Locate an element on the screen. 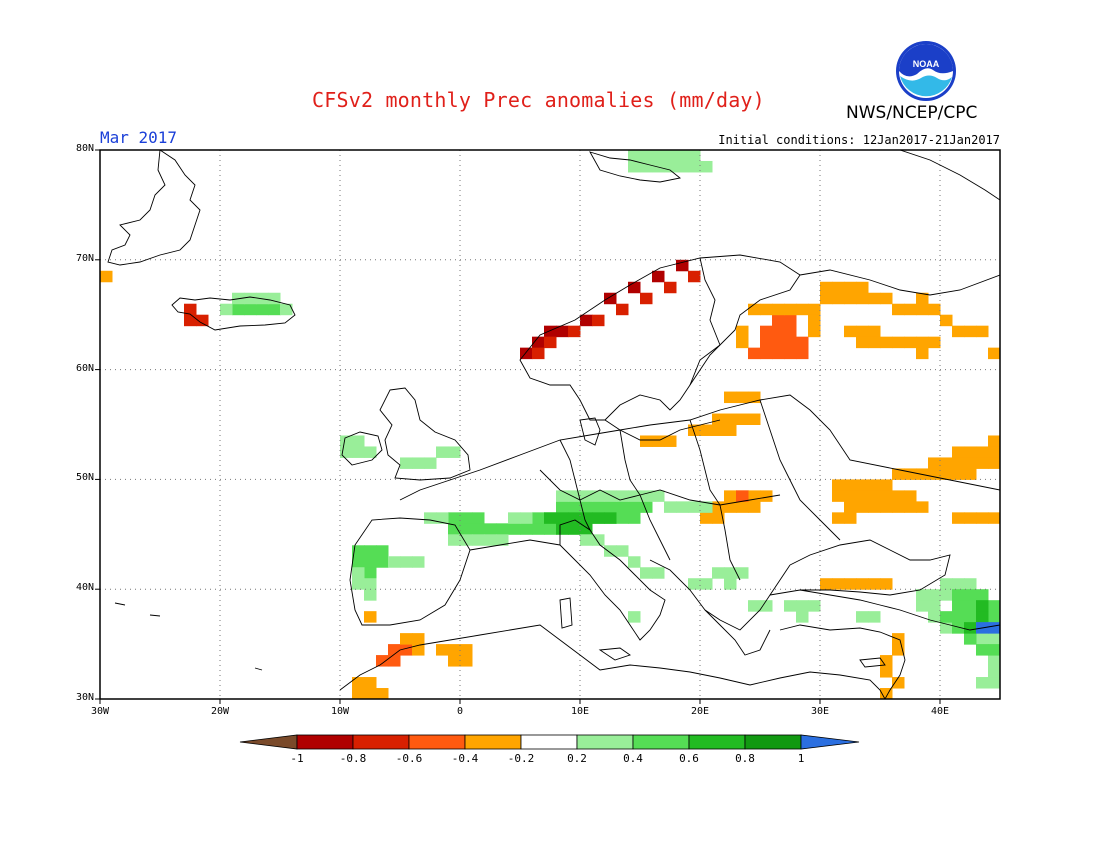 The width and height of the screenshot is (1100, 850). noaa-logo-text: NOAA is located at coordinates (926, 64).